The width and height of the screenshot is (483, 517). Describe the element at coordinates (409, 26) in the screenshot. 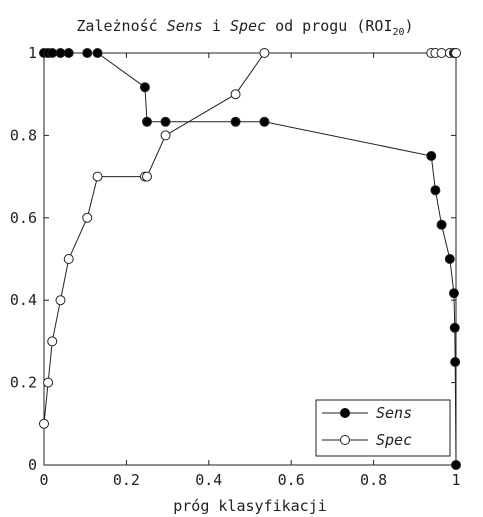

I see `title-close: )` at that location.